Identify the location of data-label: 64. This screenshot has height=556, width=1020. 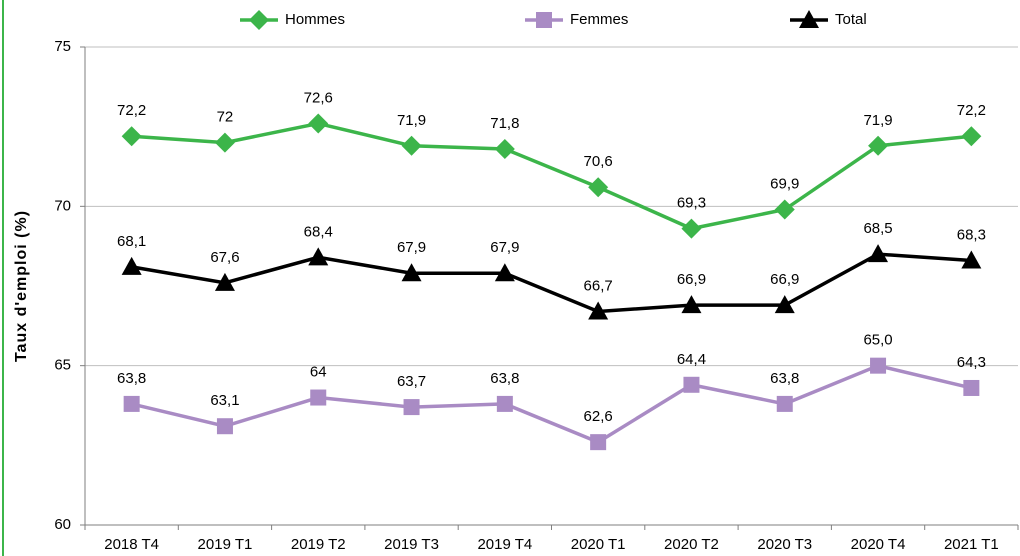
(318, 372).